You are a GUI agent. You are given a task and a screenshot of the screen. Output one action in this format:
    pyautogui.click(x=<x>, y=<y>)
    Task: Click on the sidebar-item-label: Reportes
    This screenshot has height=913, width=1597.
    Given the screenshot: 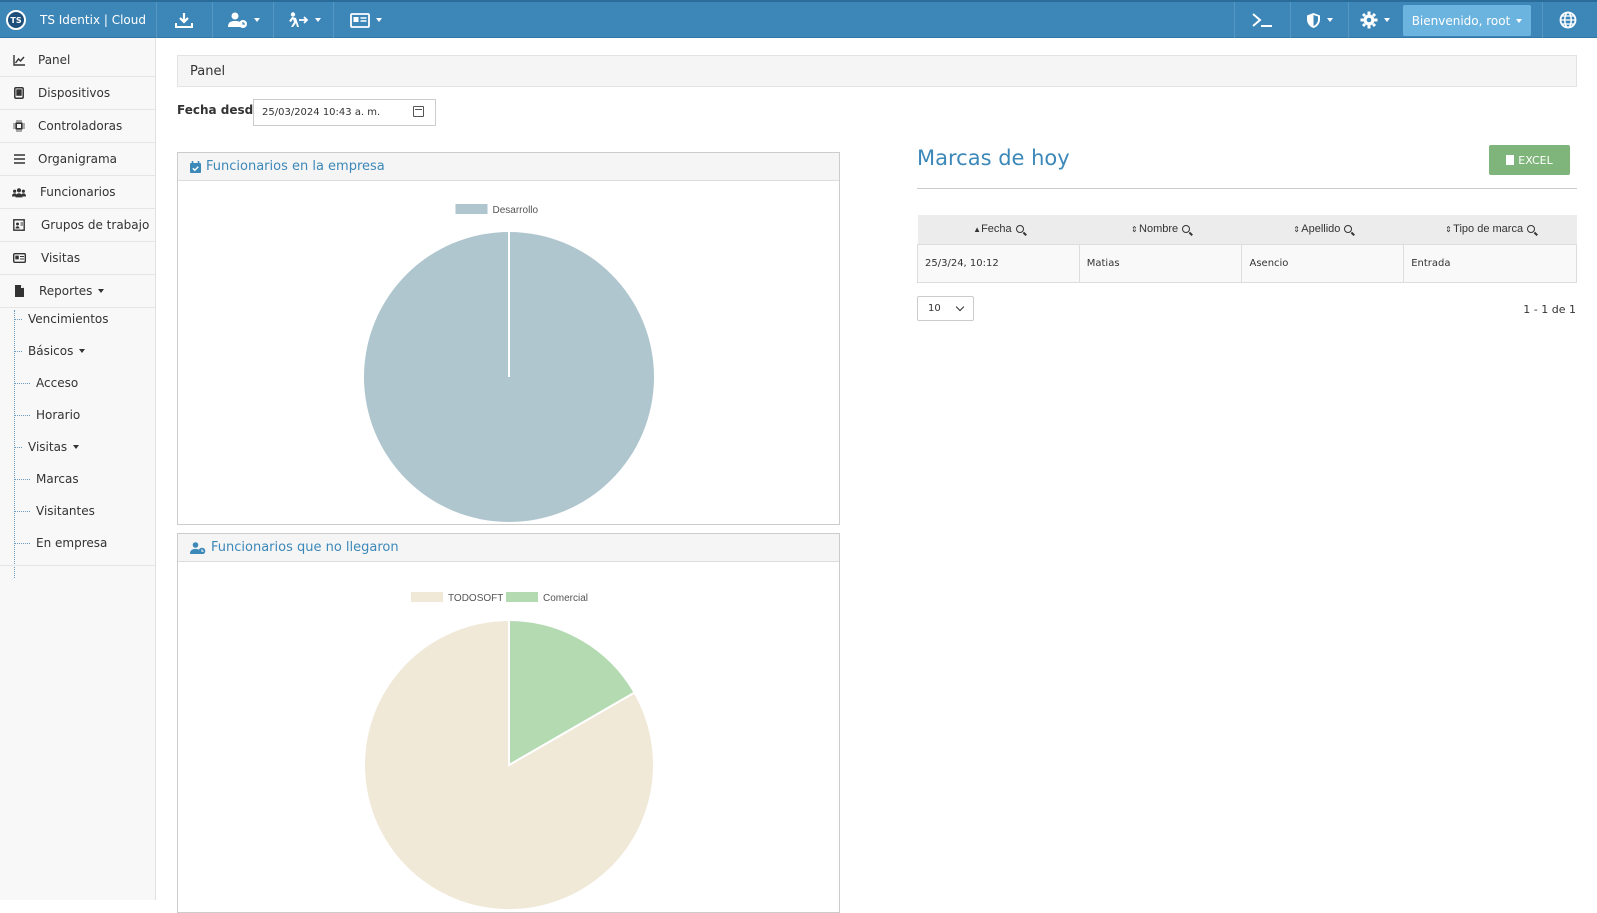 What is the action you would take?
    pyautogui.click(x=66, y=291)
    